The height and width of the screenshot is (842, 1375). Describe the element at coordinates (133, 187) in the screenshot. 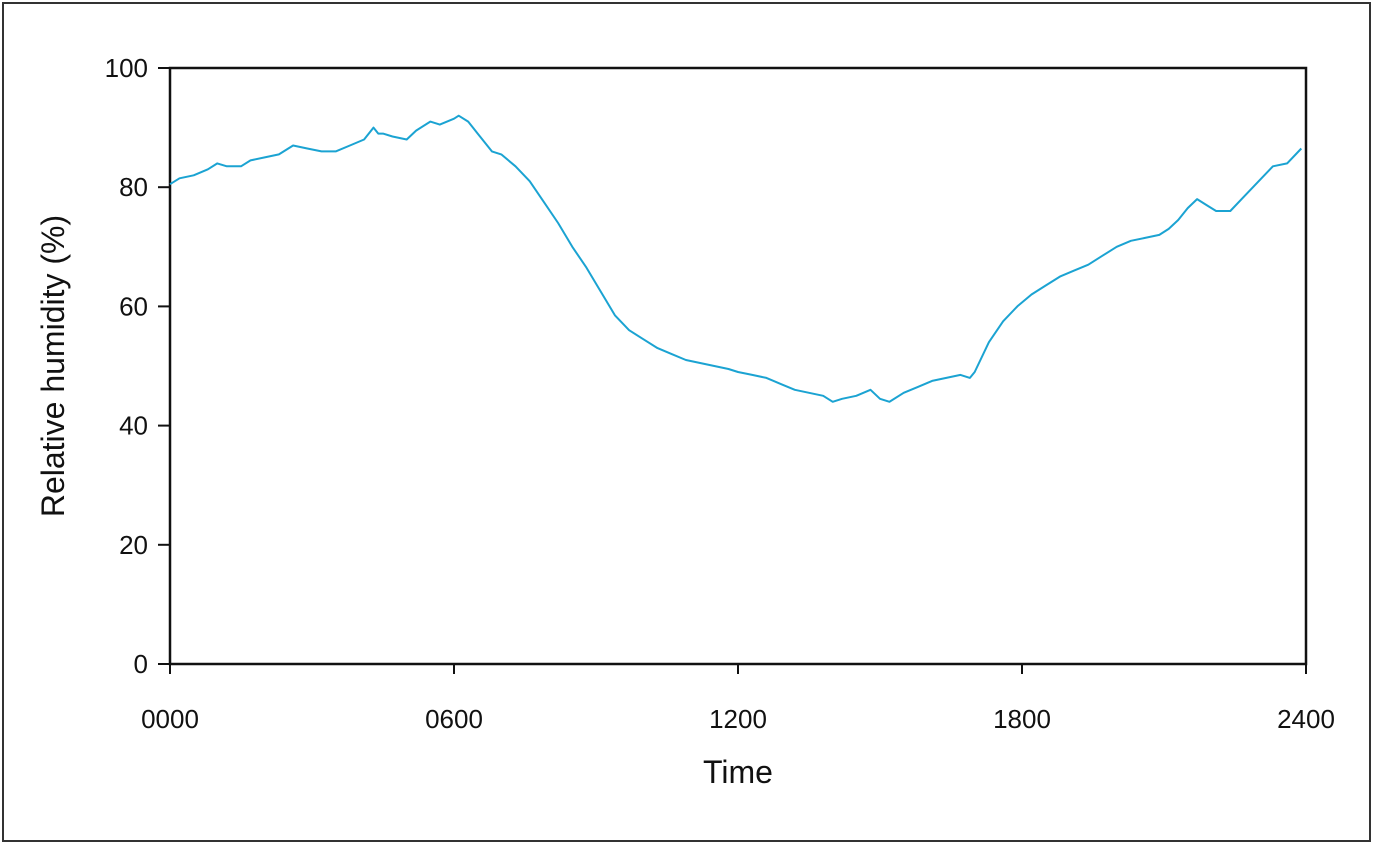

I see `y-tick-label: 80` at that location.